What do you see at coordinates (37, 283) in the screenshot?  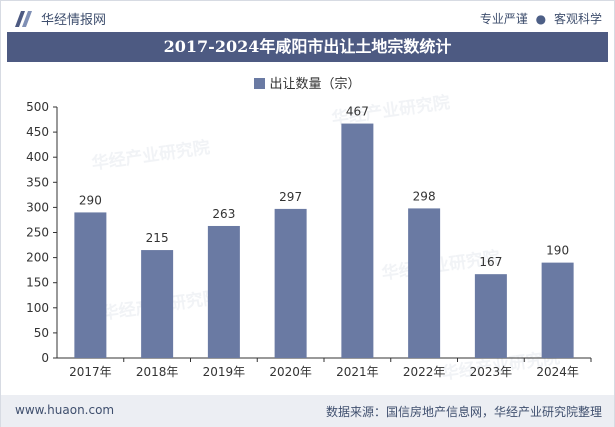 I see `y-tick-label: 150` at bounding box center [37, 283].